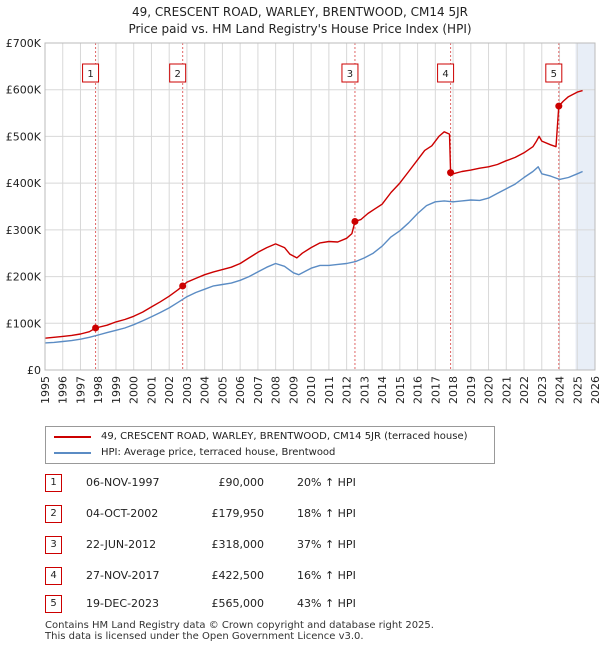  I want to click on sale-date: 27-NOV-2017, so click(123, 575).